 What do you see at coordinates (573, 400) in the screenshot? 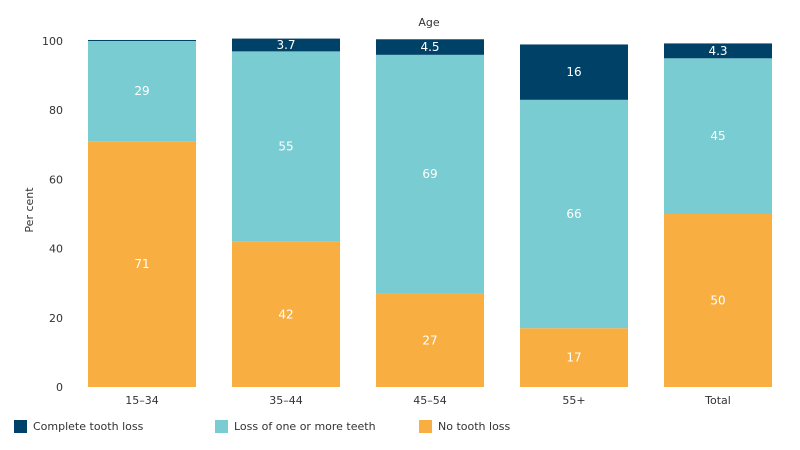
I see `x-tick-label: 55+` at bounding box center [573, 400].